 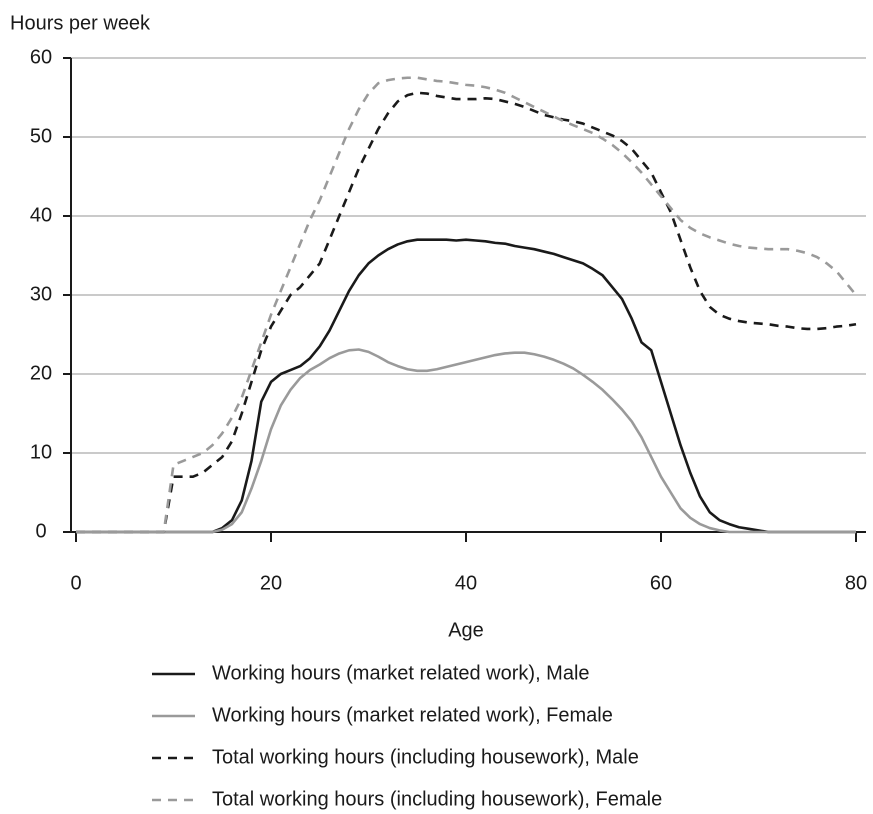 What do you see at coordinates (75, 583) in the screenshot?
I see `x-tick-label: 0` at bounding box center [75, 583].